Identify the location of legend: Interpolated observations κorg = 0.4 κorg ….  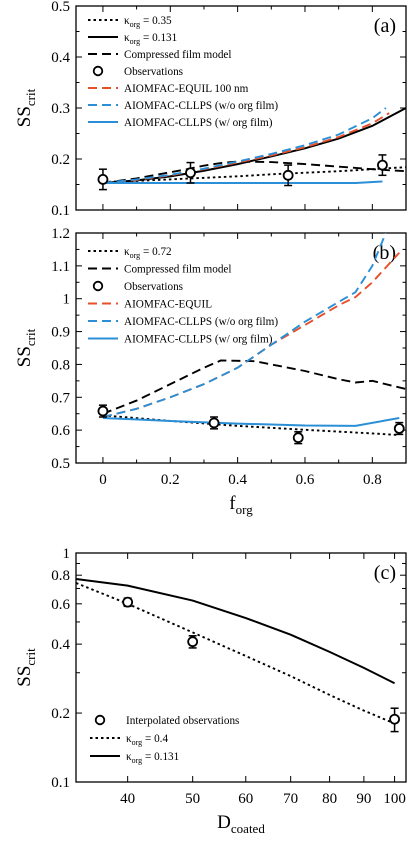
(164, 739).